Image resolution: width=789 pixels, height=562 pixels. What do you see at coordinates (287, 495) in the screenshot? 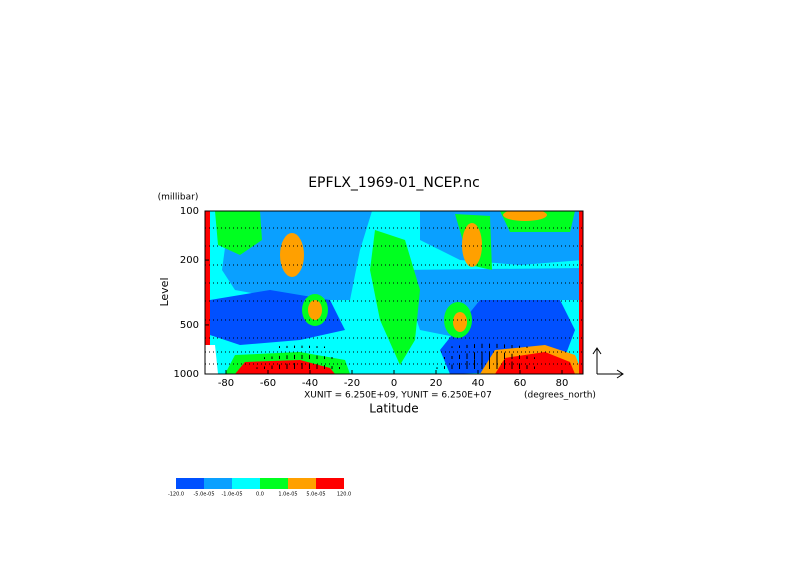
I see `colorbar-label: 1.0e-05` at bounding box center [287, 495].